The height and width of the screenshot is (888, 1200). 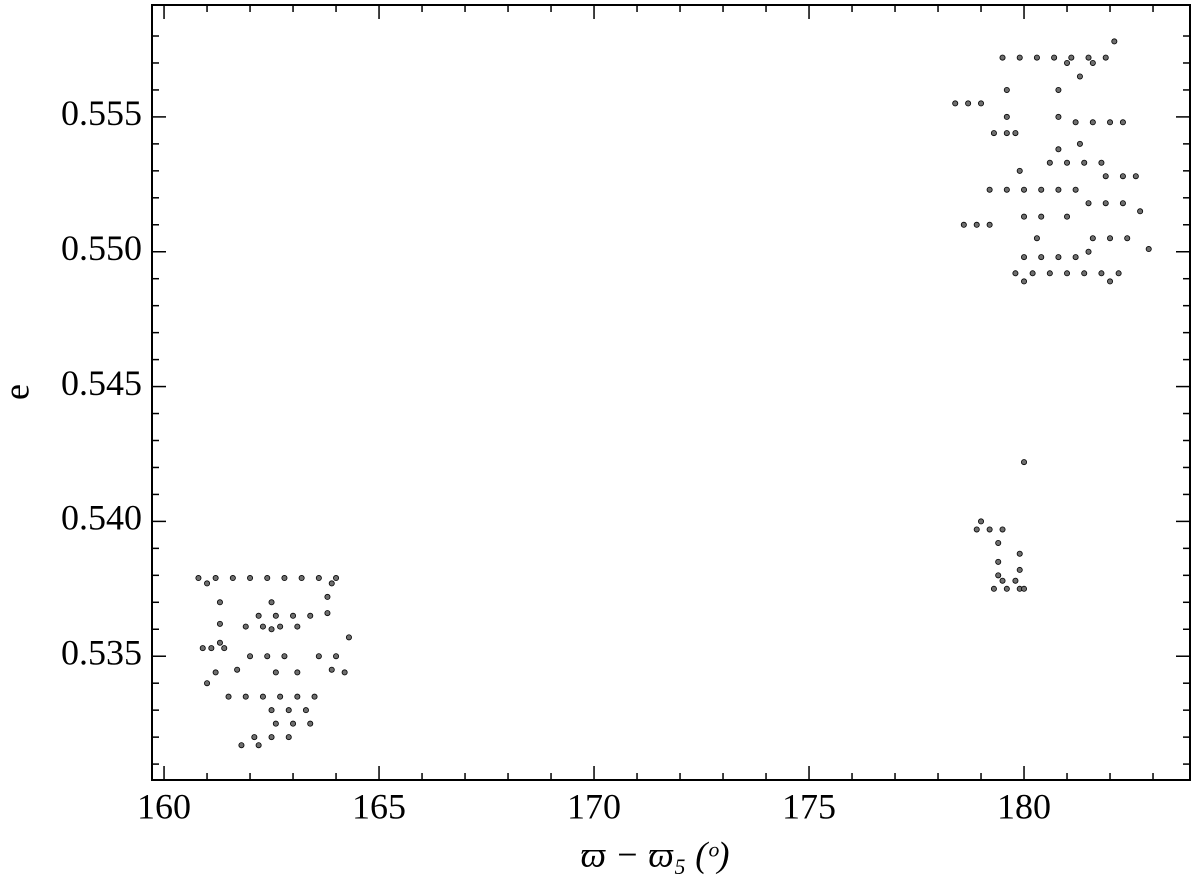 What do you see at coordinates (101, 113) in the screenshot?
I see `y-tick-label: 0.555` at bounding box center [101, 113].